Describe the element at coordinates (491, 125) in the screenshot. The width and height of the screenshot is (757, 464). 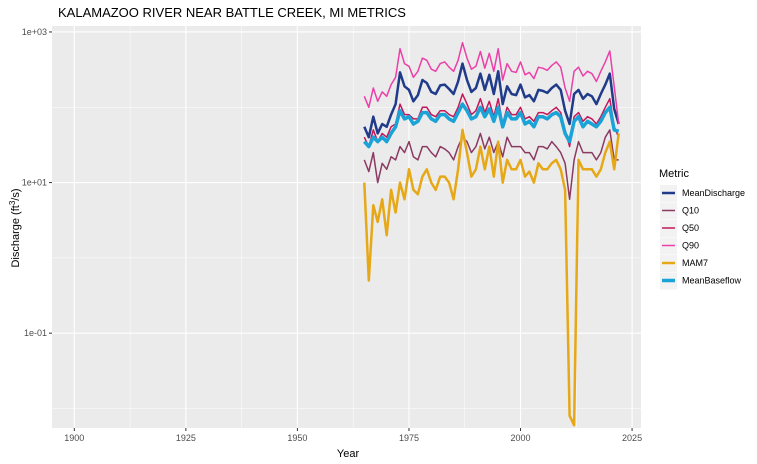
I see `series-line-meanbaseflow` at that location.